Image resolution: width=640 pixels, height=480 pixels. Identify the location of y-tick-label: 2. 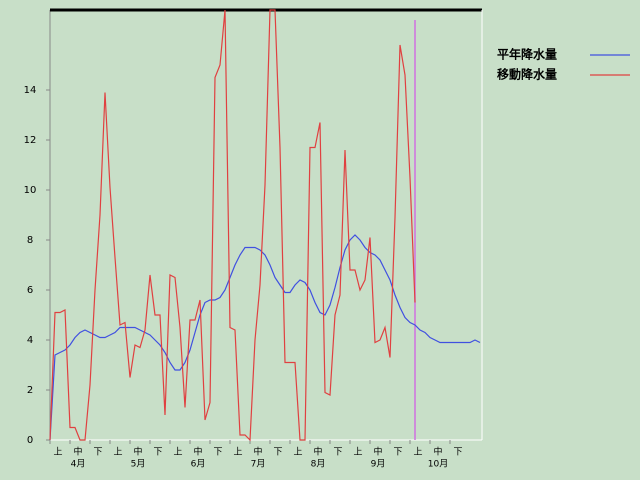
(30, 390).